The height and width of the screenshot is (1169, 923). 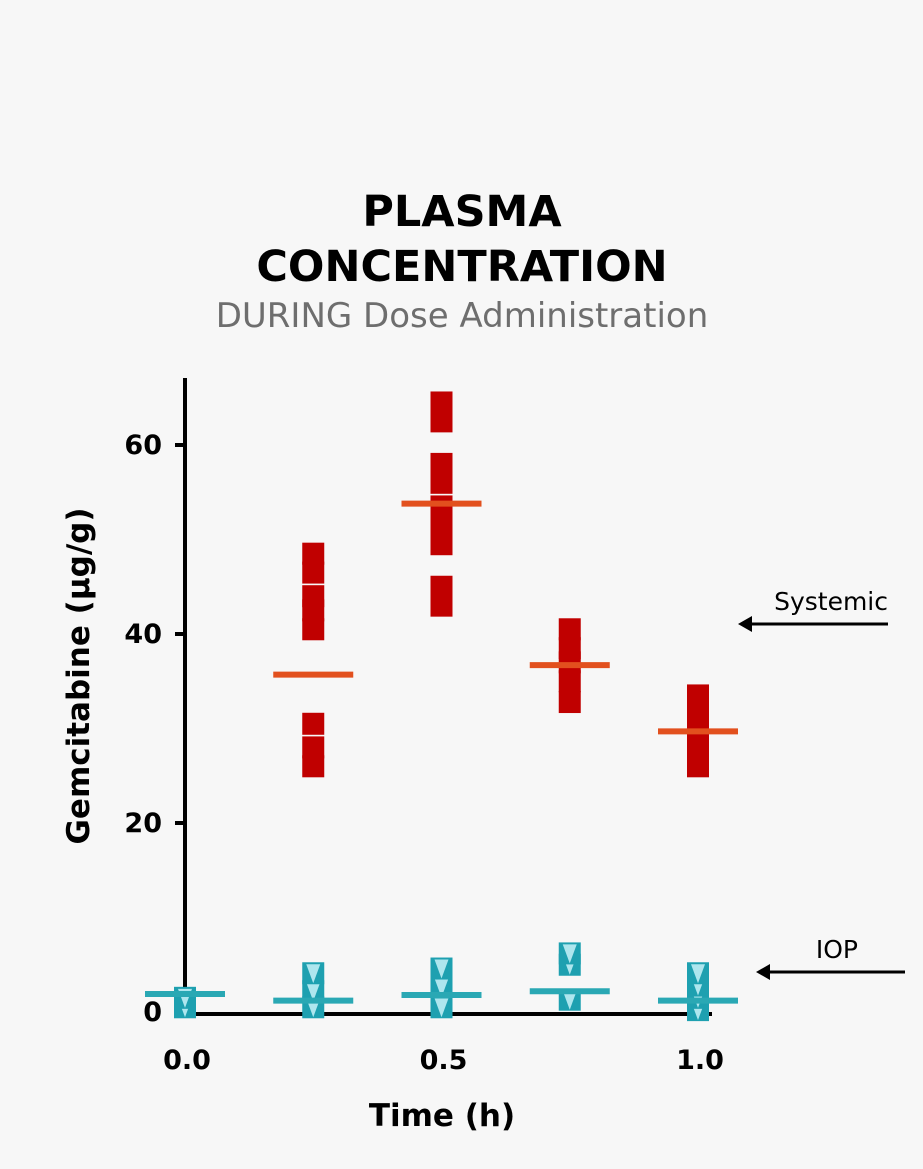 I want to click on chart-title-line2: CONCENTRATION, so click(x=461, y=267).